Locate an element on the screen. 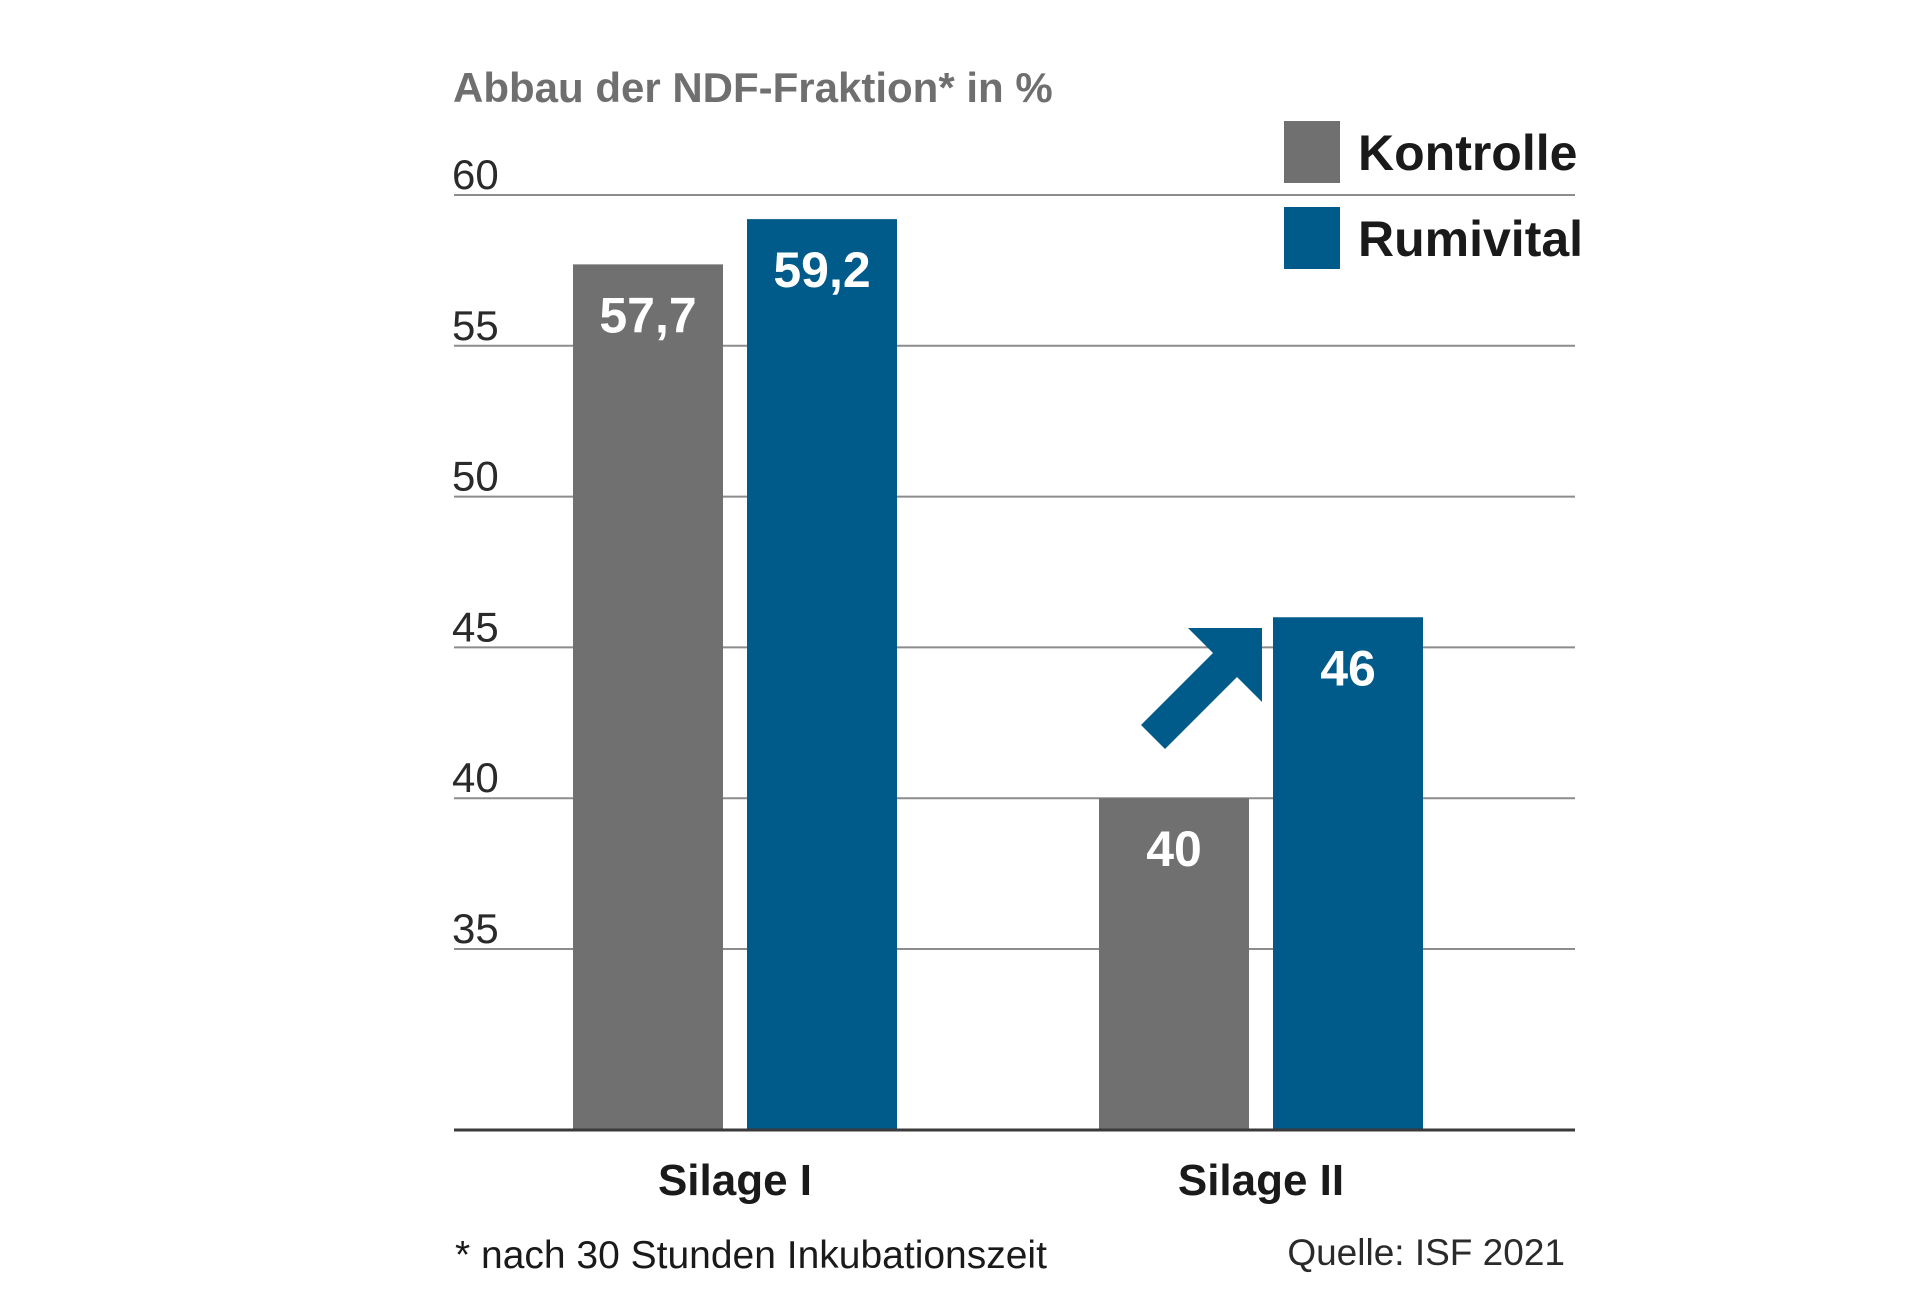 The width and height of the screenshot is (1920, 1300). bar-silage-ii-rumivital is located at coordinates (1348, 873).